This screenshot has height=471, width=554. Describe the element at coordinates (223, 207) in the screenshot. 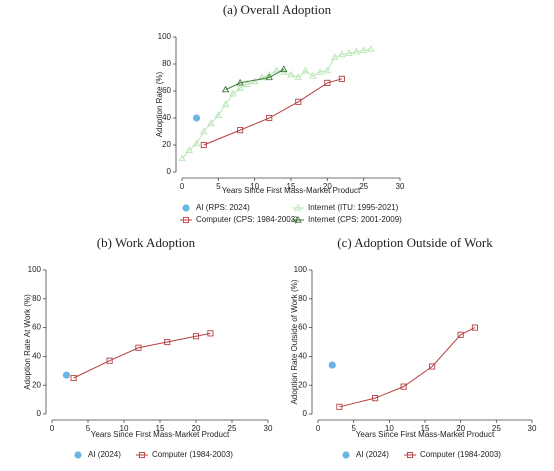

I see `legend-label: AI (RPS: 2024)` at that location.